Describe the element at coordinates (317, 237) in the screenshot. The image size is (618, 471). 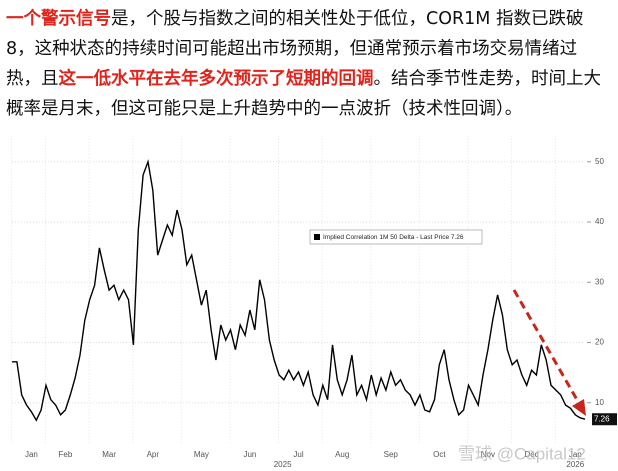
I see `legend-swatch` at that location.